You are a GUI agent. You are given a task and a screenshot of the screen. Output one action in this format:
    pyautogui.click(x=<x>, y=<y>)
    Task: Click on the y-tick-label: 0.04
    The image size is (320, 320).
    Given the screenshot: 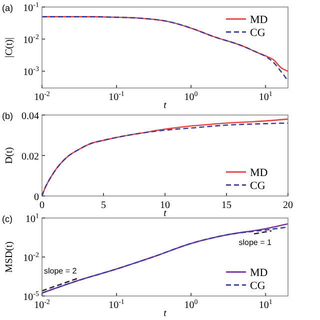 What is the action you would take?
    pyautogui.click(x=30, y=116)
    